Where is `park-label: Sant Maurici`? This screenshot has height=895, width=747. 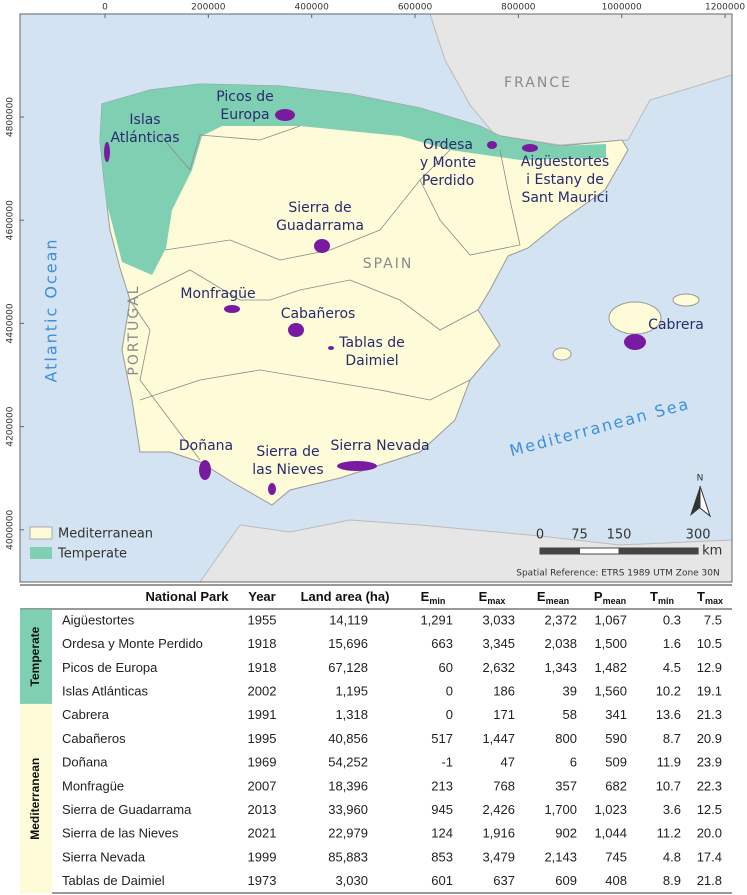
park-label: Sant Maurici is located at coordinates (564, 198).